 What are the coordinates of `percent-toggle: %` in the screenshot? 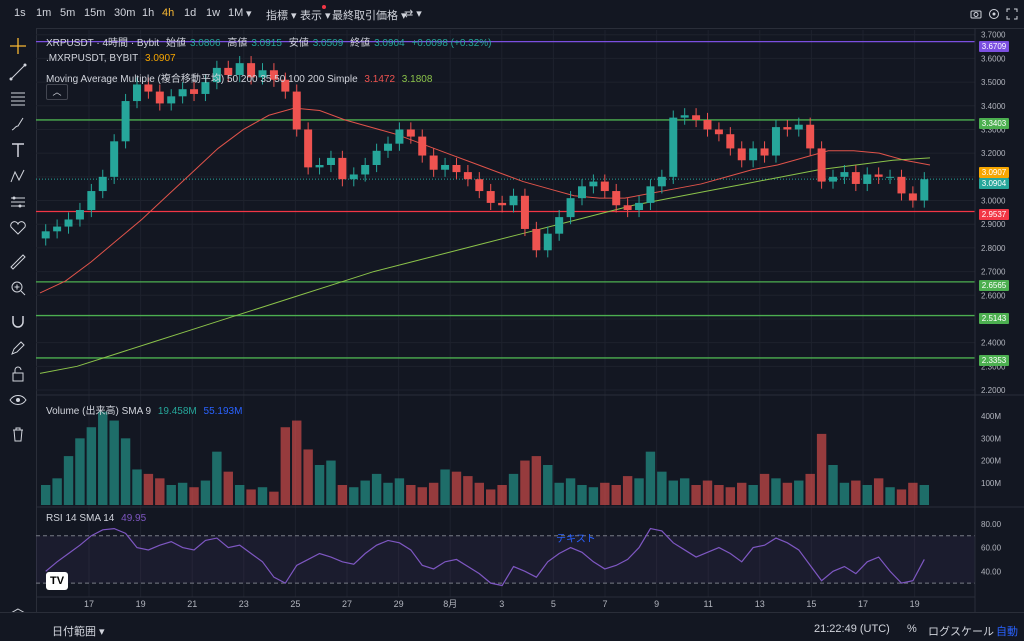 It's located at (912, 629).